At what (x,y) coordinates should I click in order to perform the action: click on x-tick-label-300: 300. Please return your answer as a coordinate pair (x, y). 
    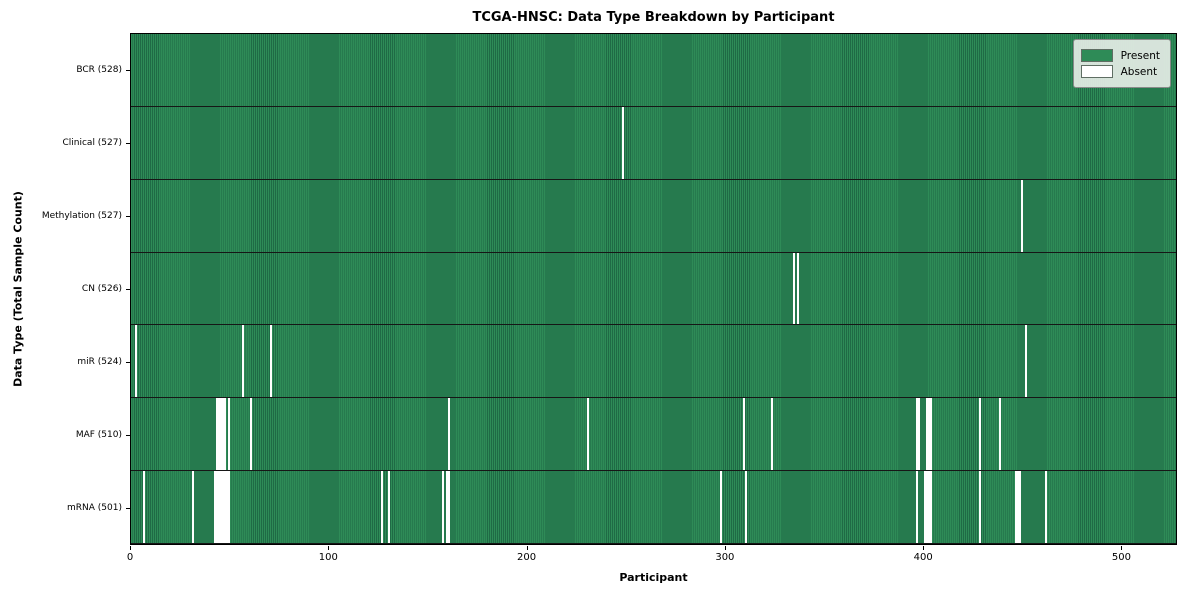
    Looking at the image, I should click on (725, 557).